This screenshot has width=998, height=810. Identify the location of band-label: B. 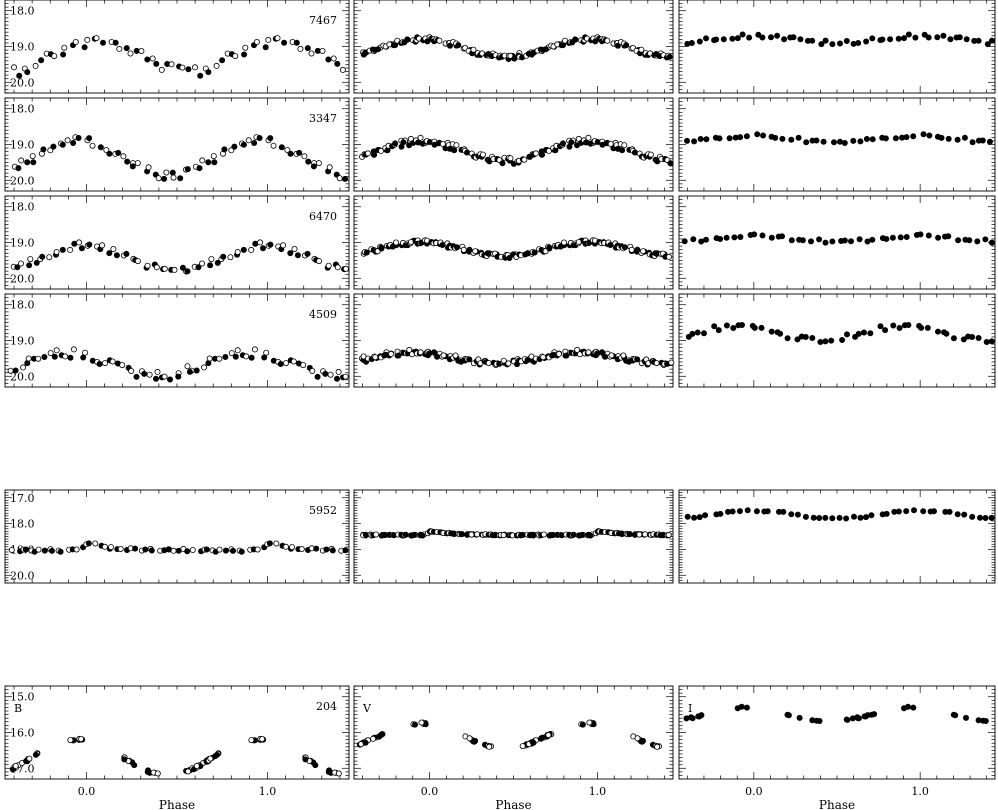
(18, 708).